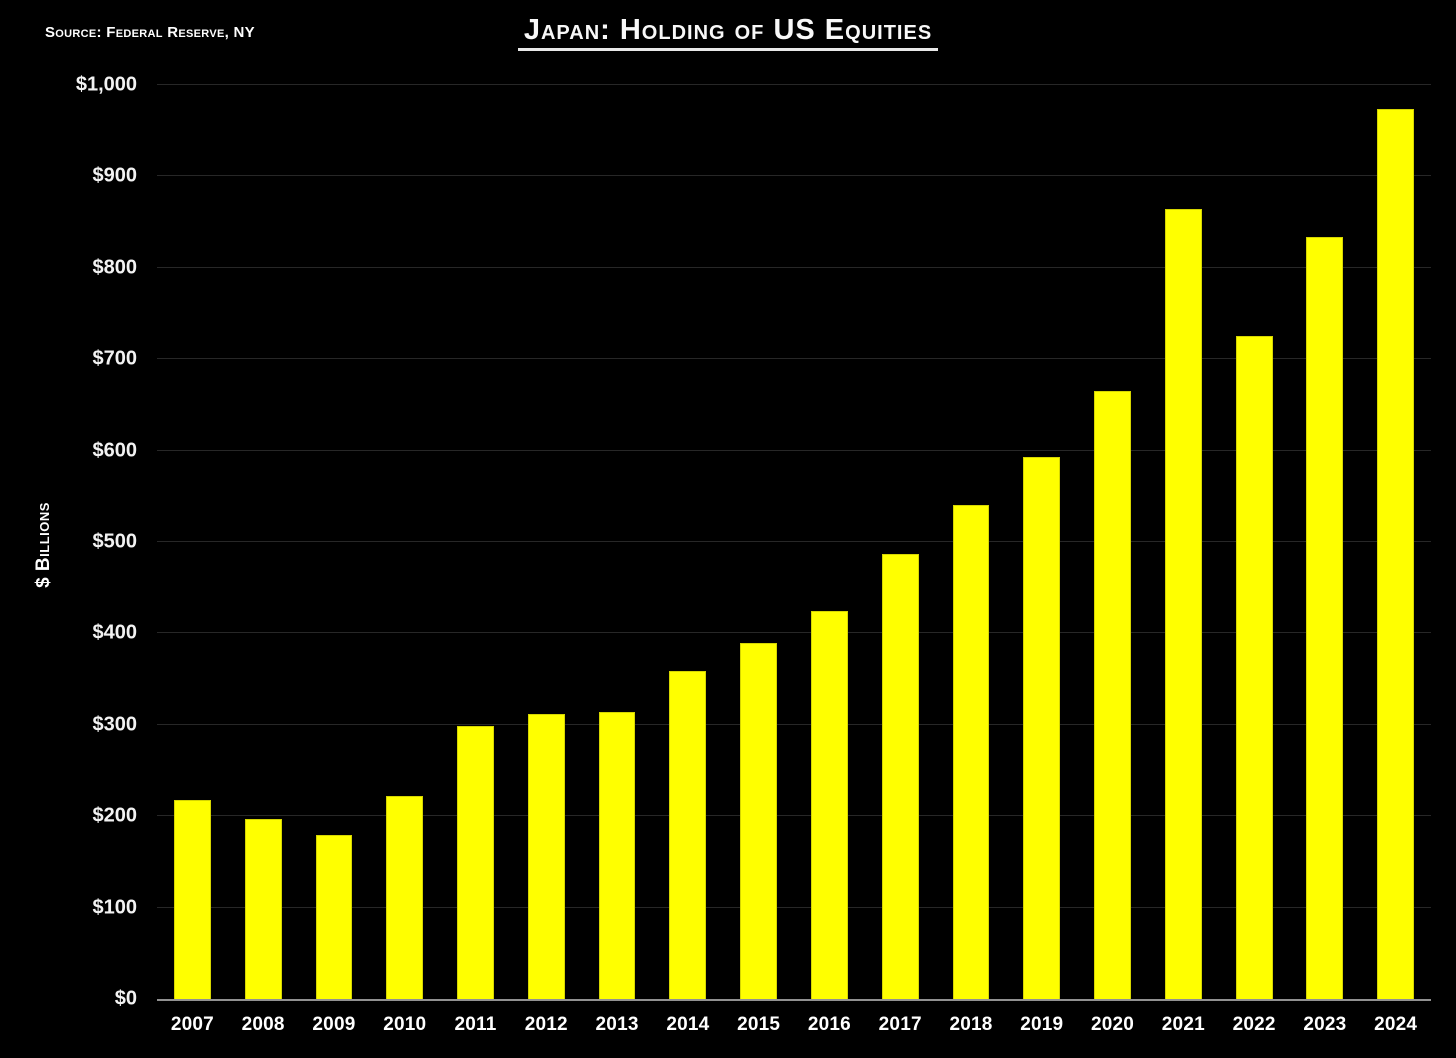 This screenshot has width=1456, height=1058. Describe the element at coordinates (1113, 1024) in the screenshot. I see `x-tick-label: 2020` at that location.